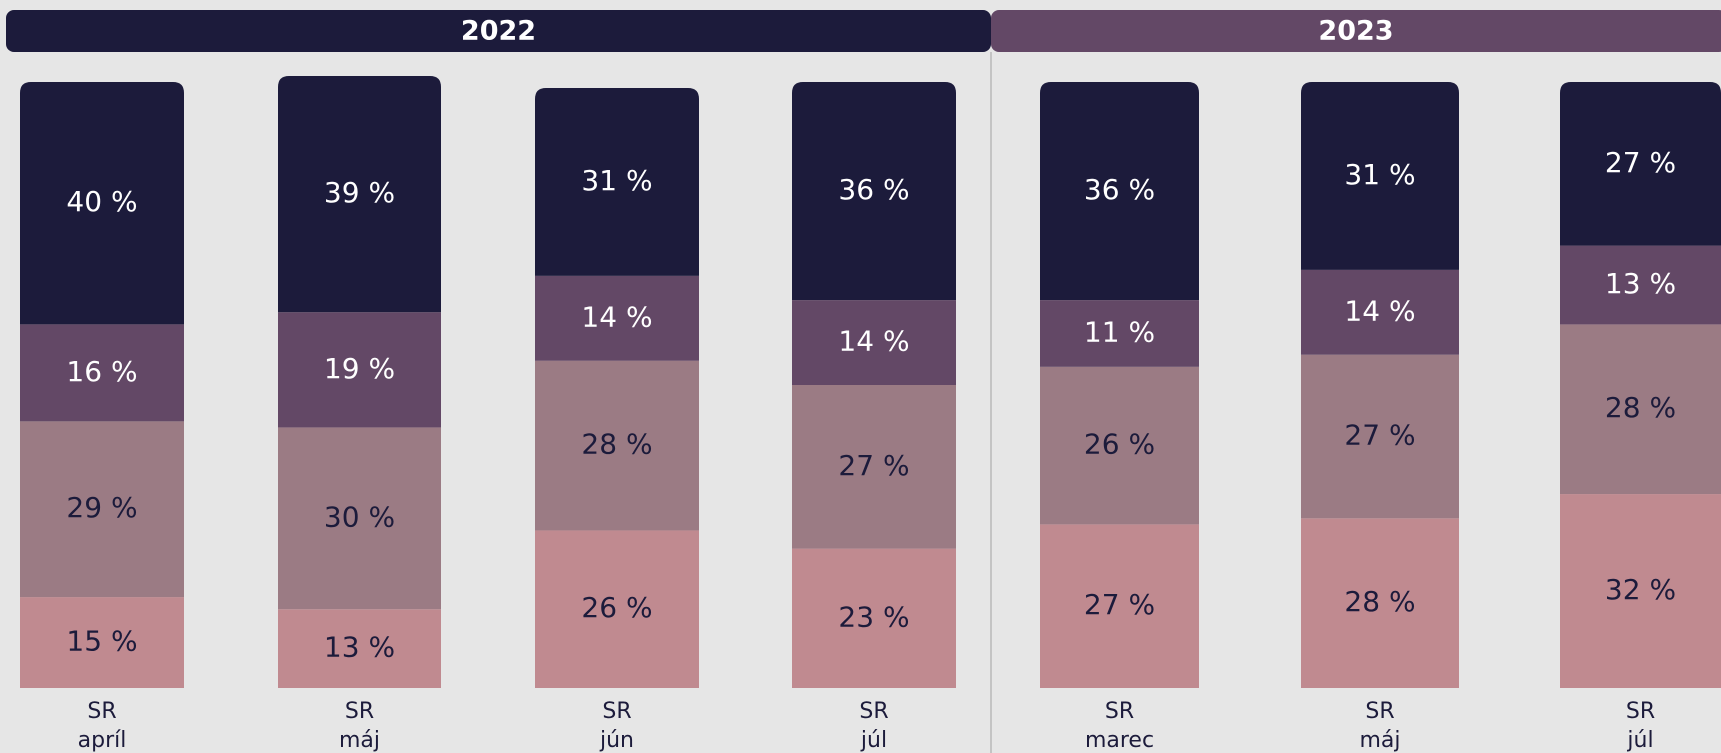 This screenshot has width=1721, height=753. I want to click on value-label: 23 %, so click(873, 616).